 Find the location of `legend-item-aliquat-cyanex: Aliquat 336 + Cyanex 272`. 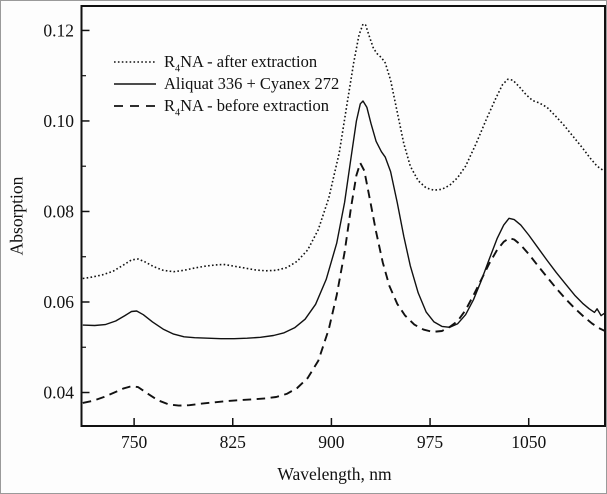

legend-item-aliquat-cyanex: Aliquat 336 + Cyanex 272 is located at coordinates (226, 84).